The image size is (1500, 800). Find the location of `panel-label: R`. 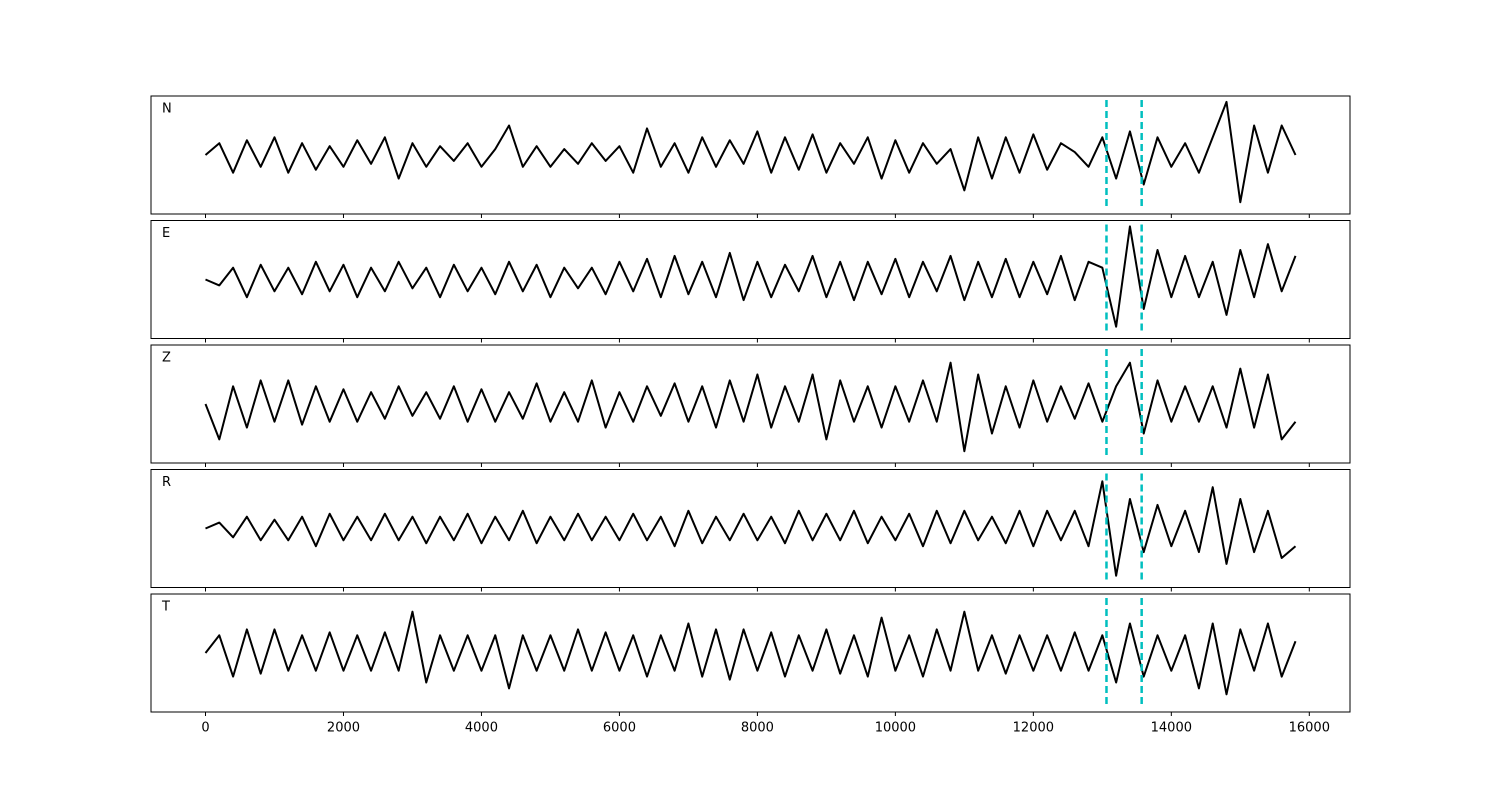

panel-label: R is located at coordinates (166, 482).